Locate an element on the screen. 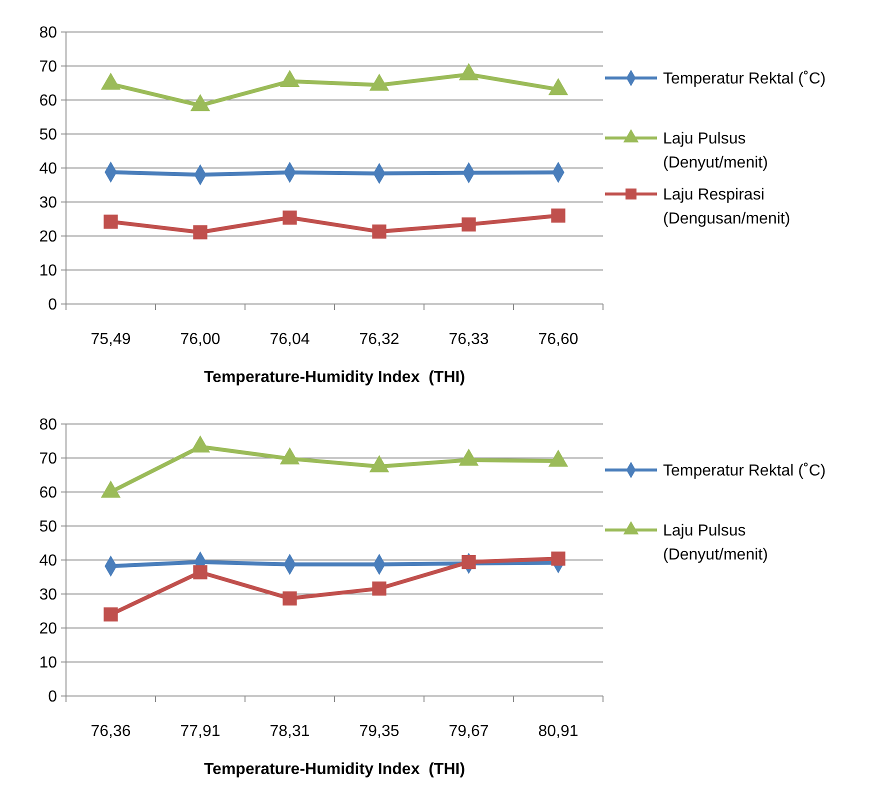 This screenshot has height=798, width=888. legend-label: Laju Respirasi (Dengusan/menit) is located at coordinates (726, 207).